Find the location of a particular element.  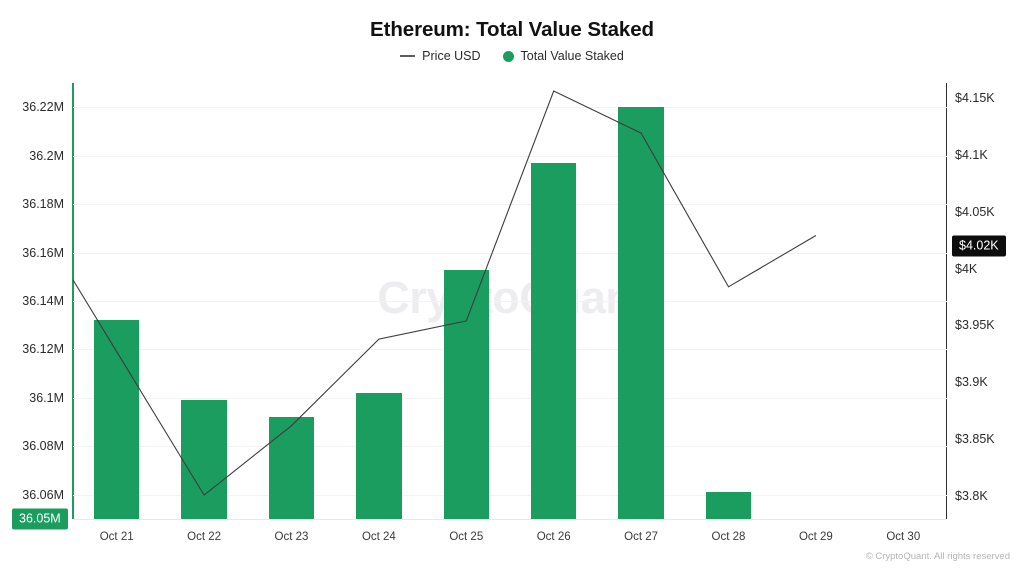

legend-item-total-value-staked: Total Value Staked is located at coordinates (563, 56).